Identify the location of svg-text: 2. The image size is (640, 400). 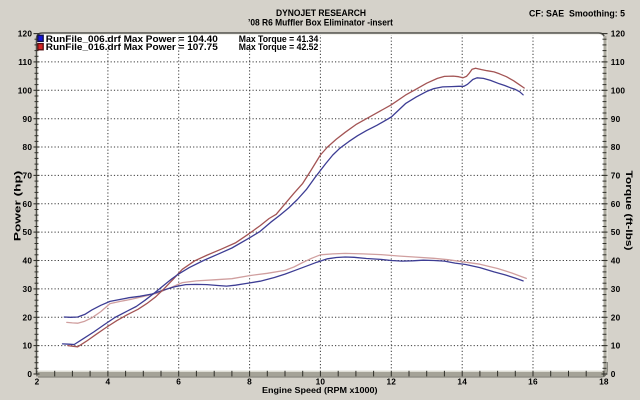
(37, 382).